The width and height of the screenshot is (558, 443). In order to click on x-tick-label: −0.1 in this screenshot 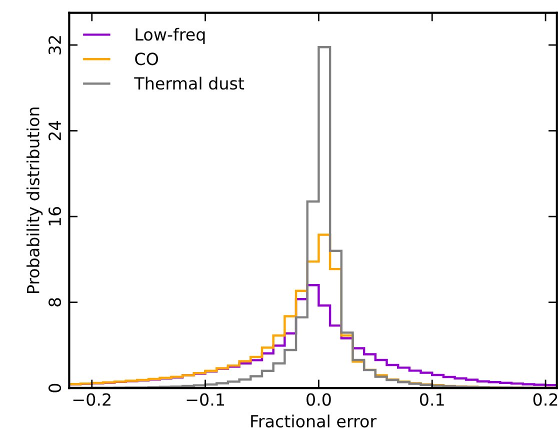, I will do `click(205, 399)`.